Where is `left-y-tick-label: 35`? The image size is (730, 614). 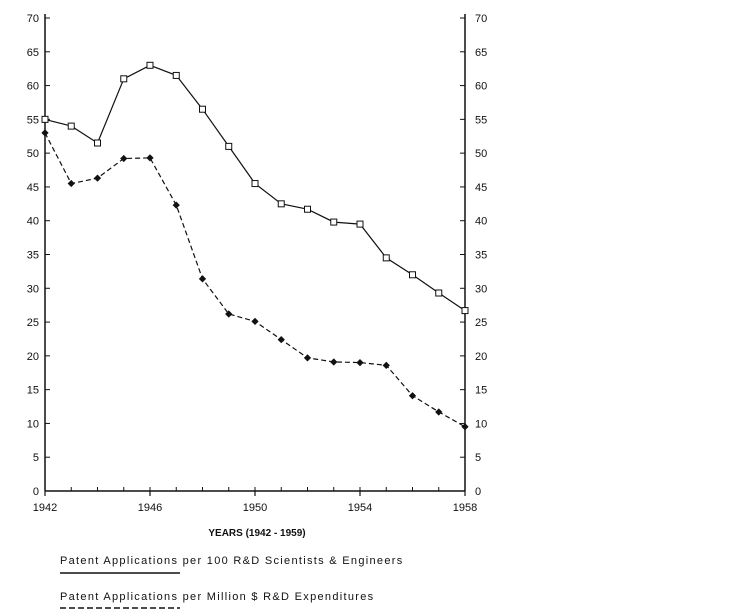
left-y-tick-label: 35 is located at coordinates (33, 256).